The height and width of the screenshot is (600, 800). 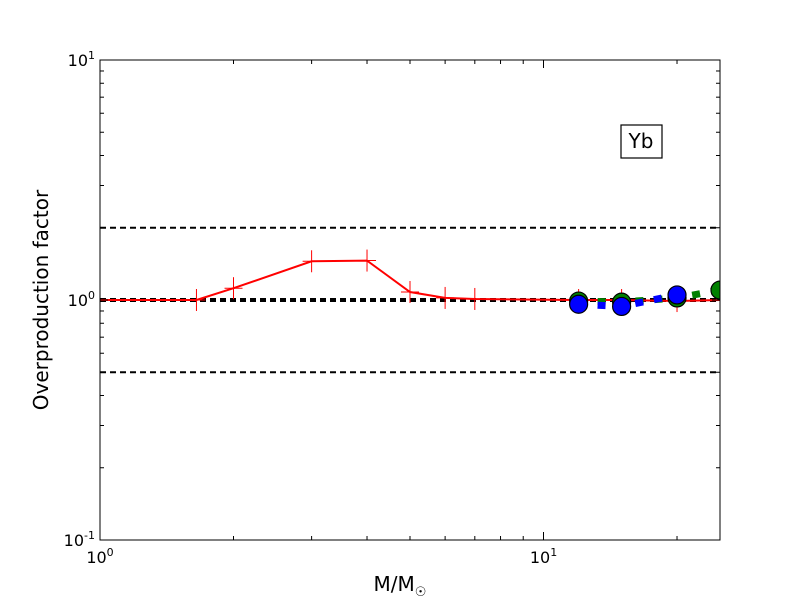 I want to click on annotation-box, so click(x=641, y=141).